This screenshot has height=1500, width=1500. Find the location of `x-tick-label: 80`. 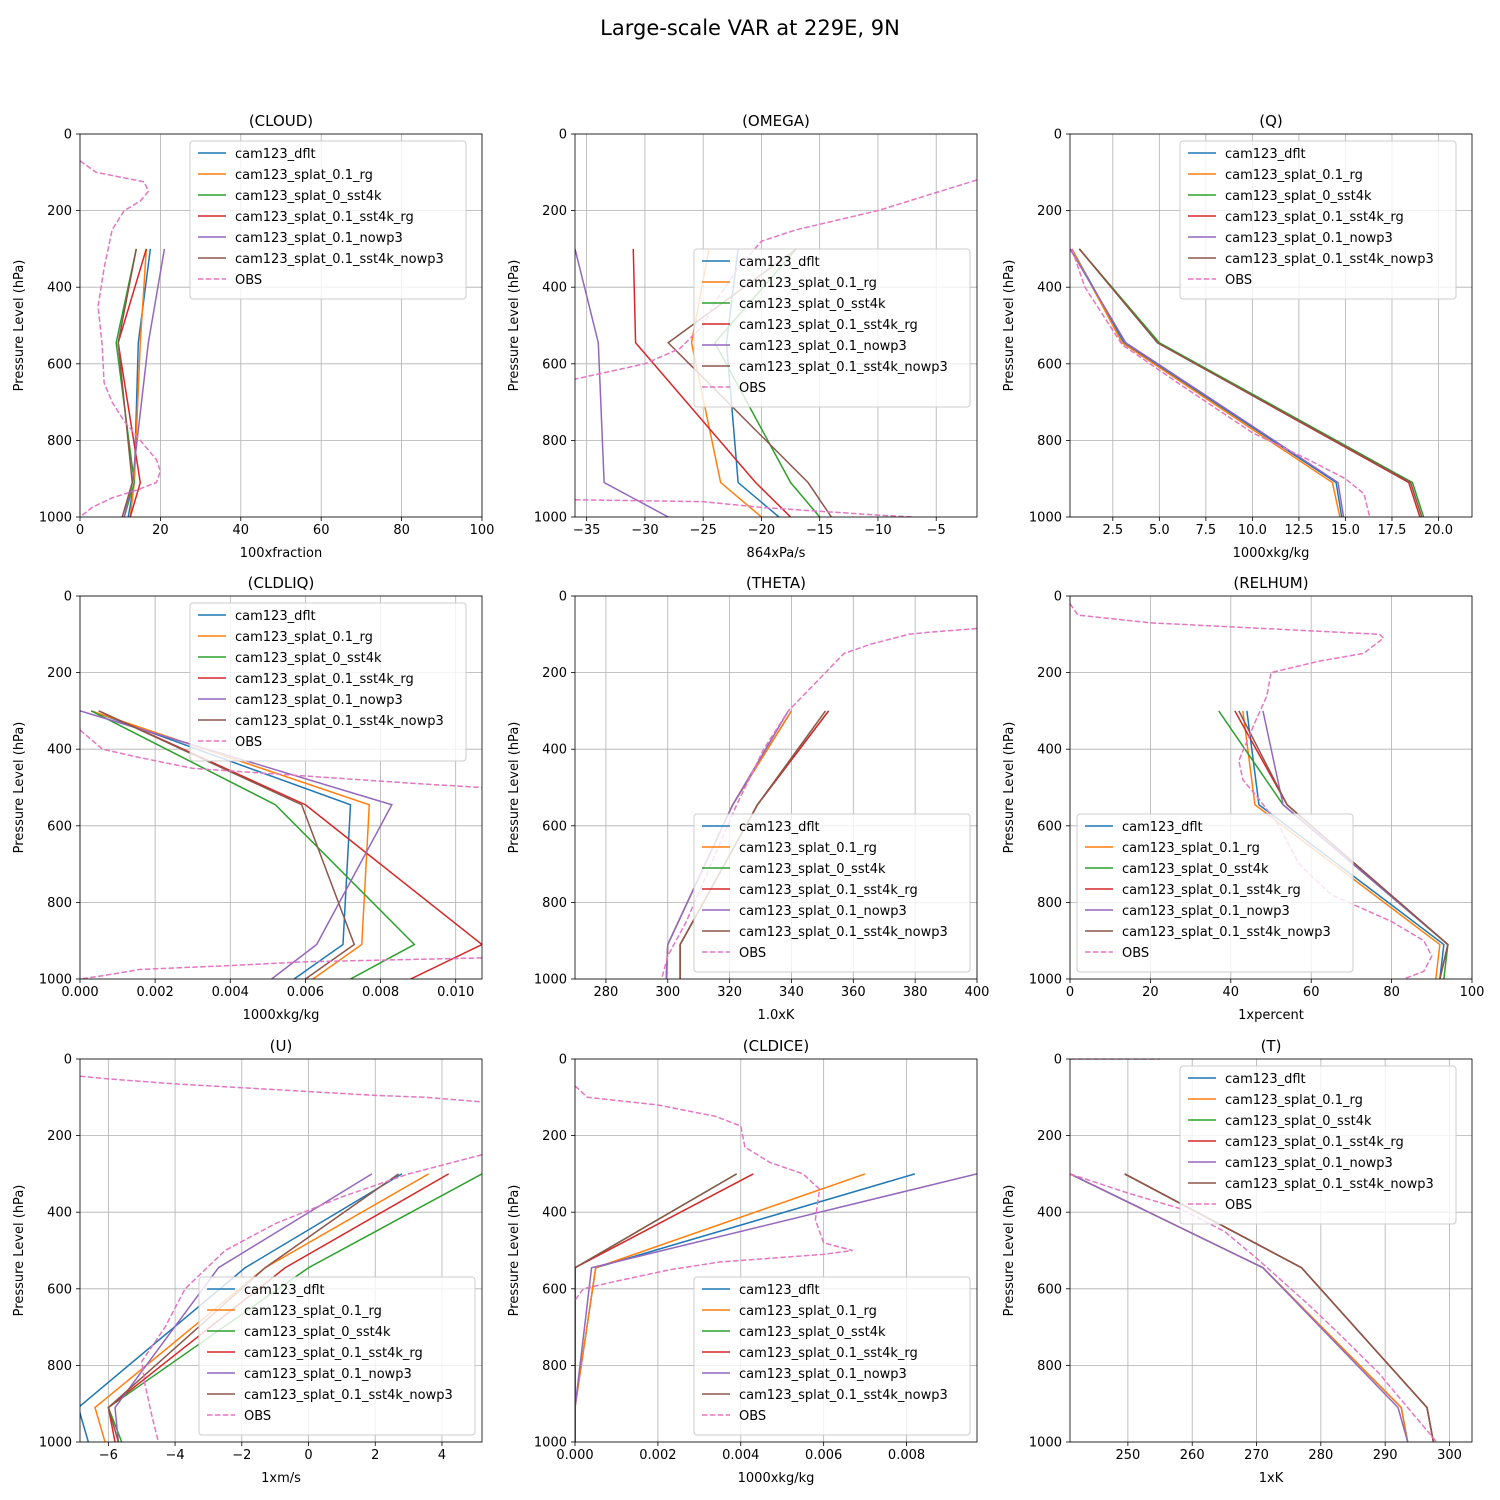

x-tick-label: 80 is located at coordinates (401, 530).